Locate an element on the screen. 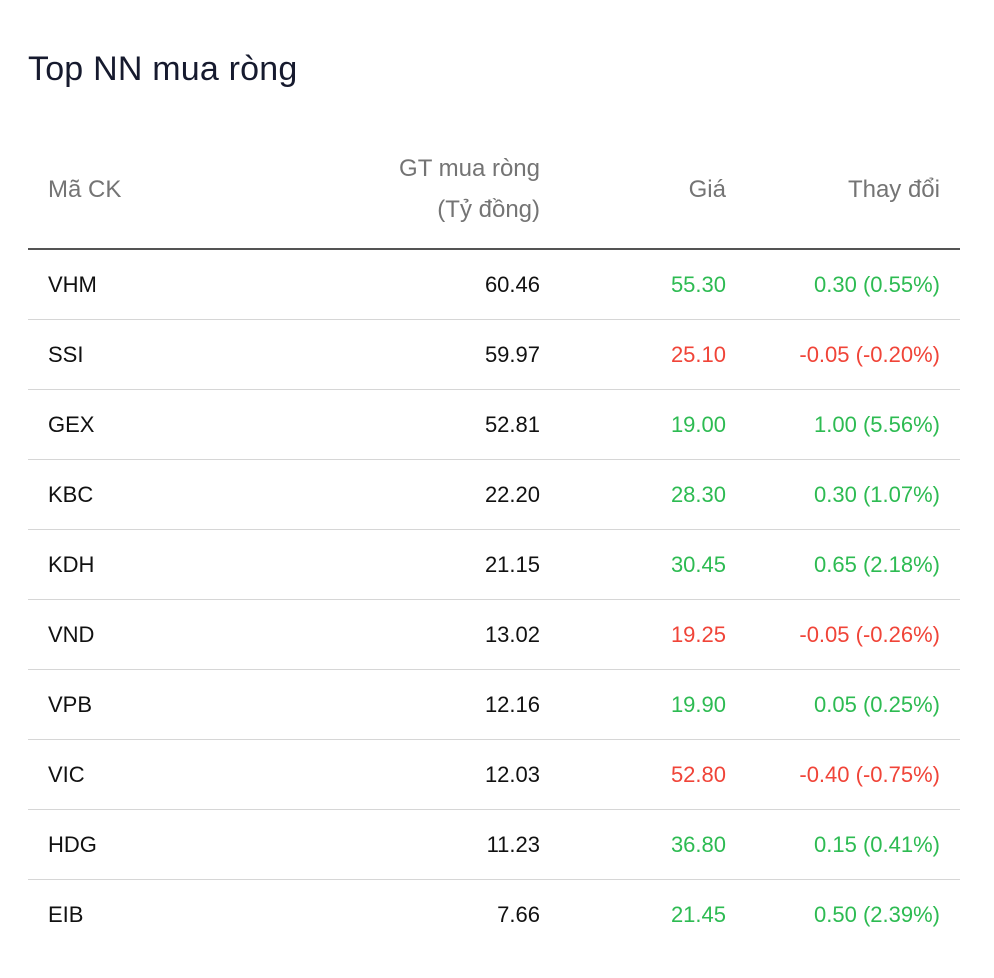 This screenshot has height=978, width=994. net-buy-value: 7.66 is located at coordinates (518, 914).